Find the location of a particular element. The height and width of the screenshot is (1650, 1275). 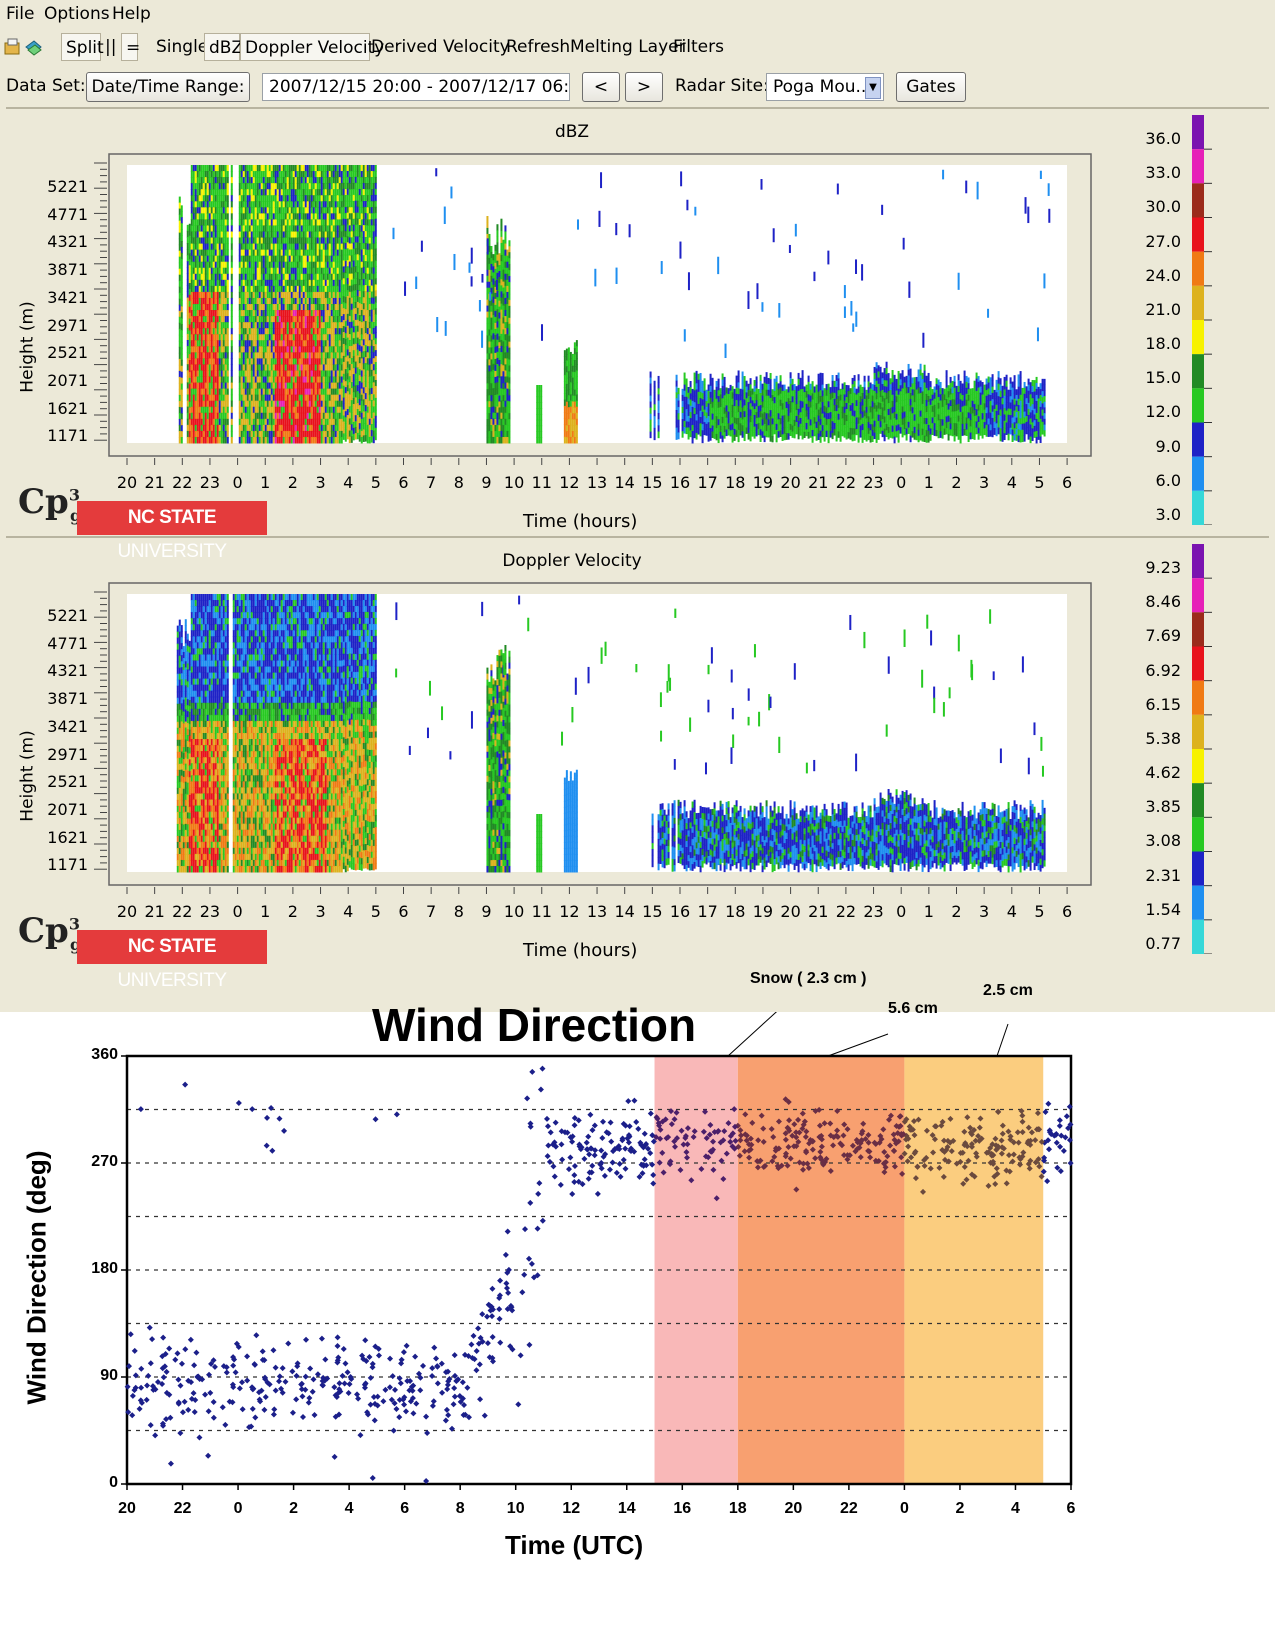

hour-tick: 7 is located at coordinates (431, 911).